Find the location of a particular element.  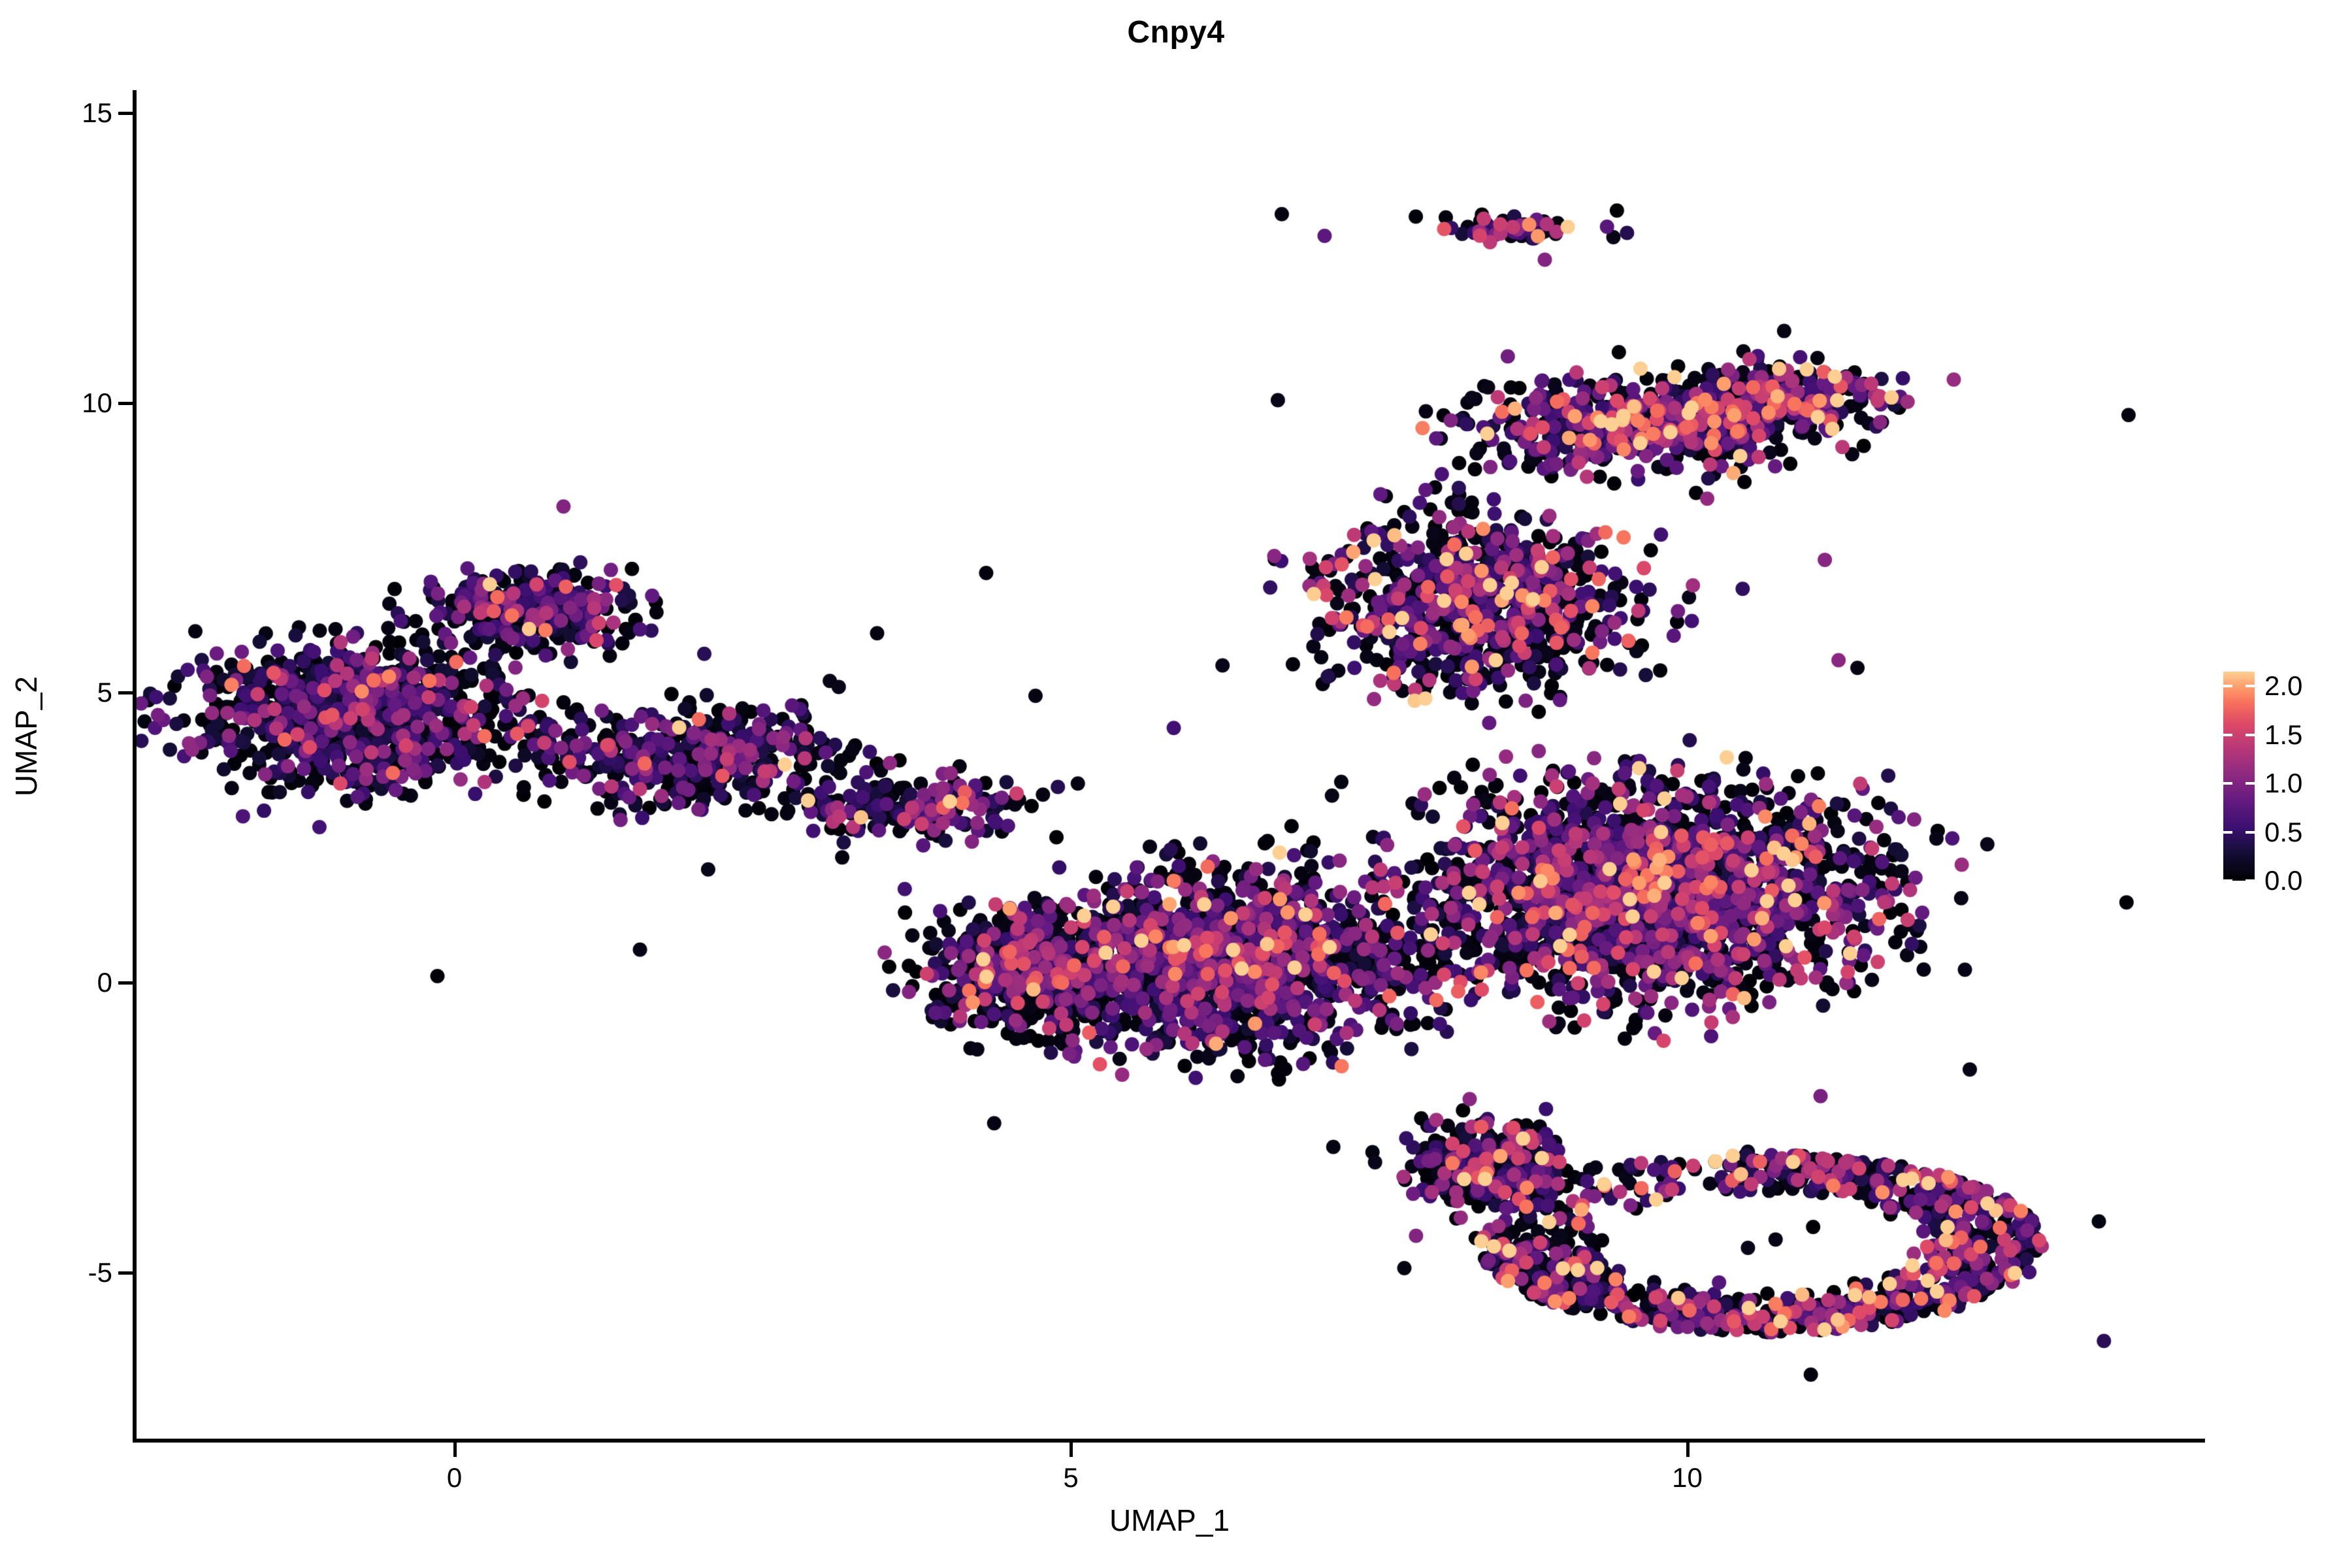

y-axis-line is located at coordinates (135, 766).